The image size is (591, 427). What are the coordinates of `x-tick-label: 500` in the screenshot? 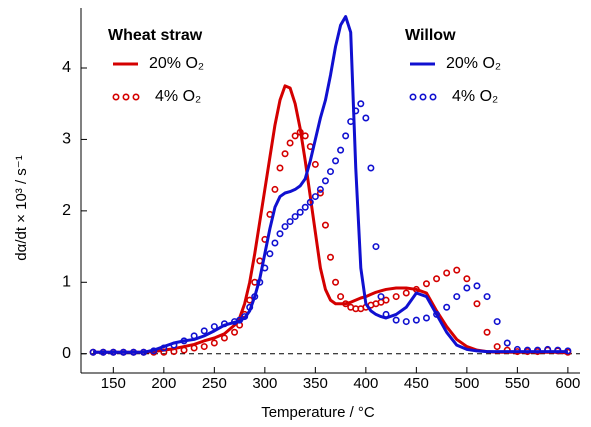 It's located at (466, 383).